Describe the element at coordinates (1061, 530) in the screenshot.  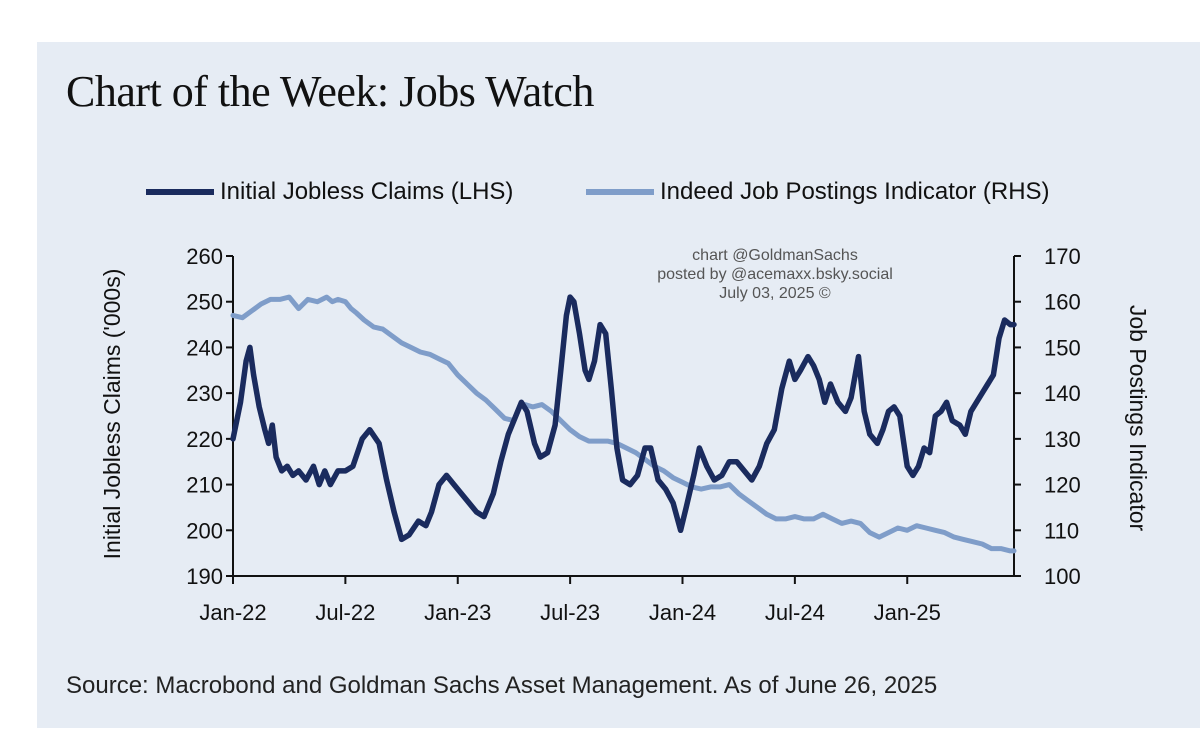
I see `right-tick-label: 110` at that location.